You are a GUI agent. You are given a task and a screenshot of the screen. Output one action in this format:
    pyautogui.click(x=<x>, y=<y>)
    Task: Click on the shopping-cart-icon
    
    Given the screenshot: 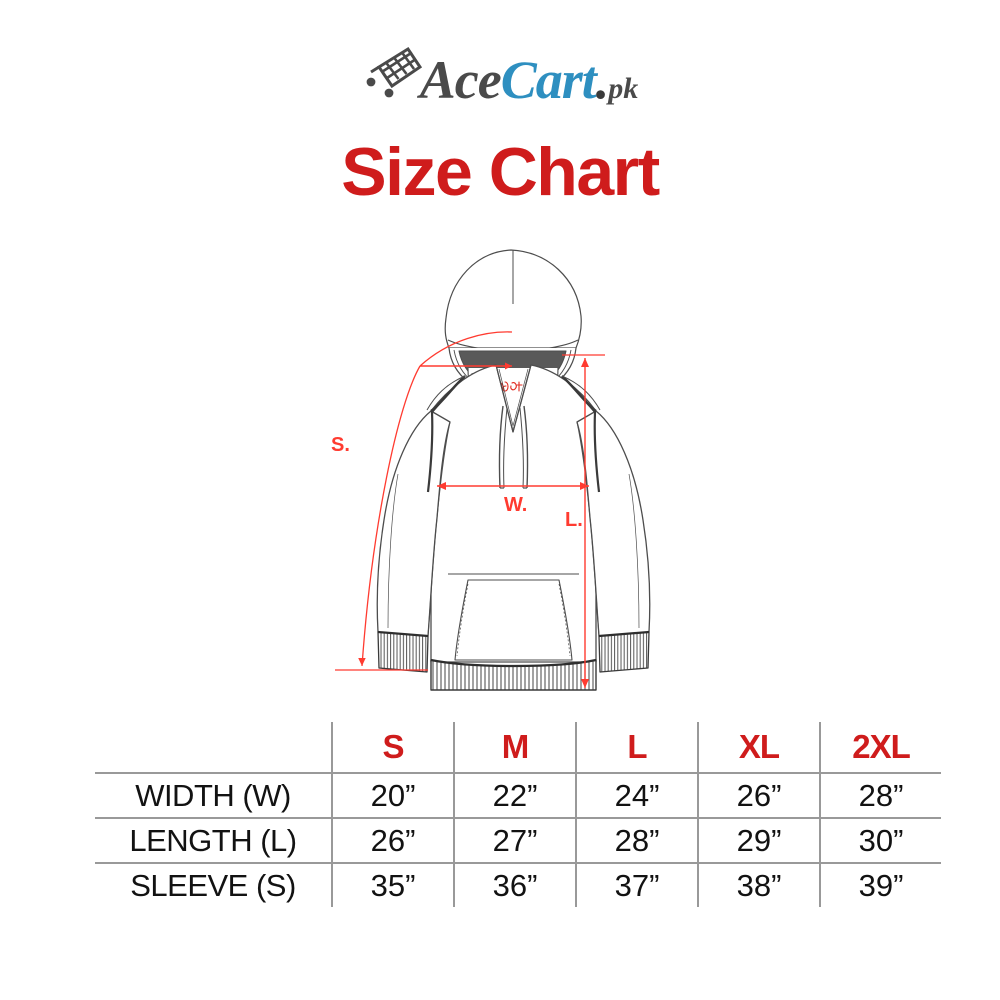 What is the action you would take?
    pyautogui.click(x=393, y=74)
    